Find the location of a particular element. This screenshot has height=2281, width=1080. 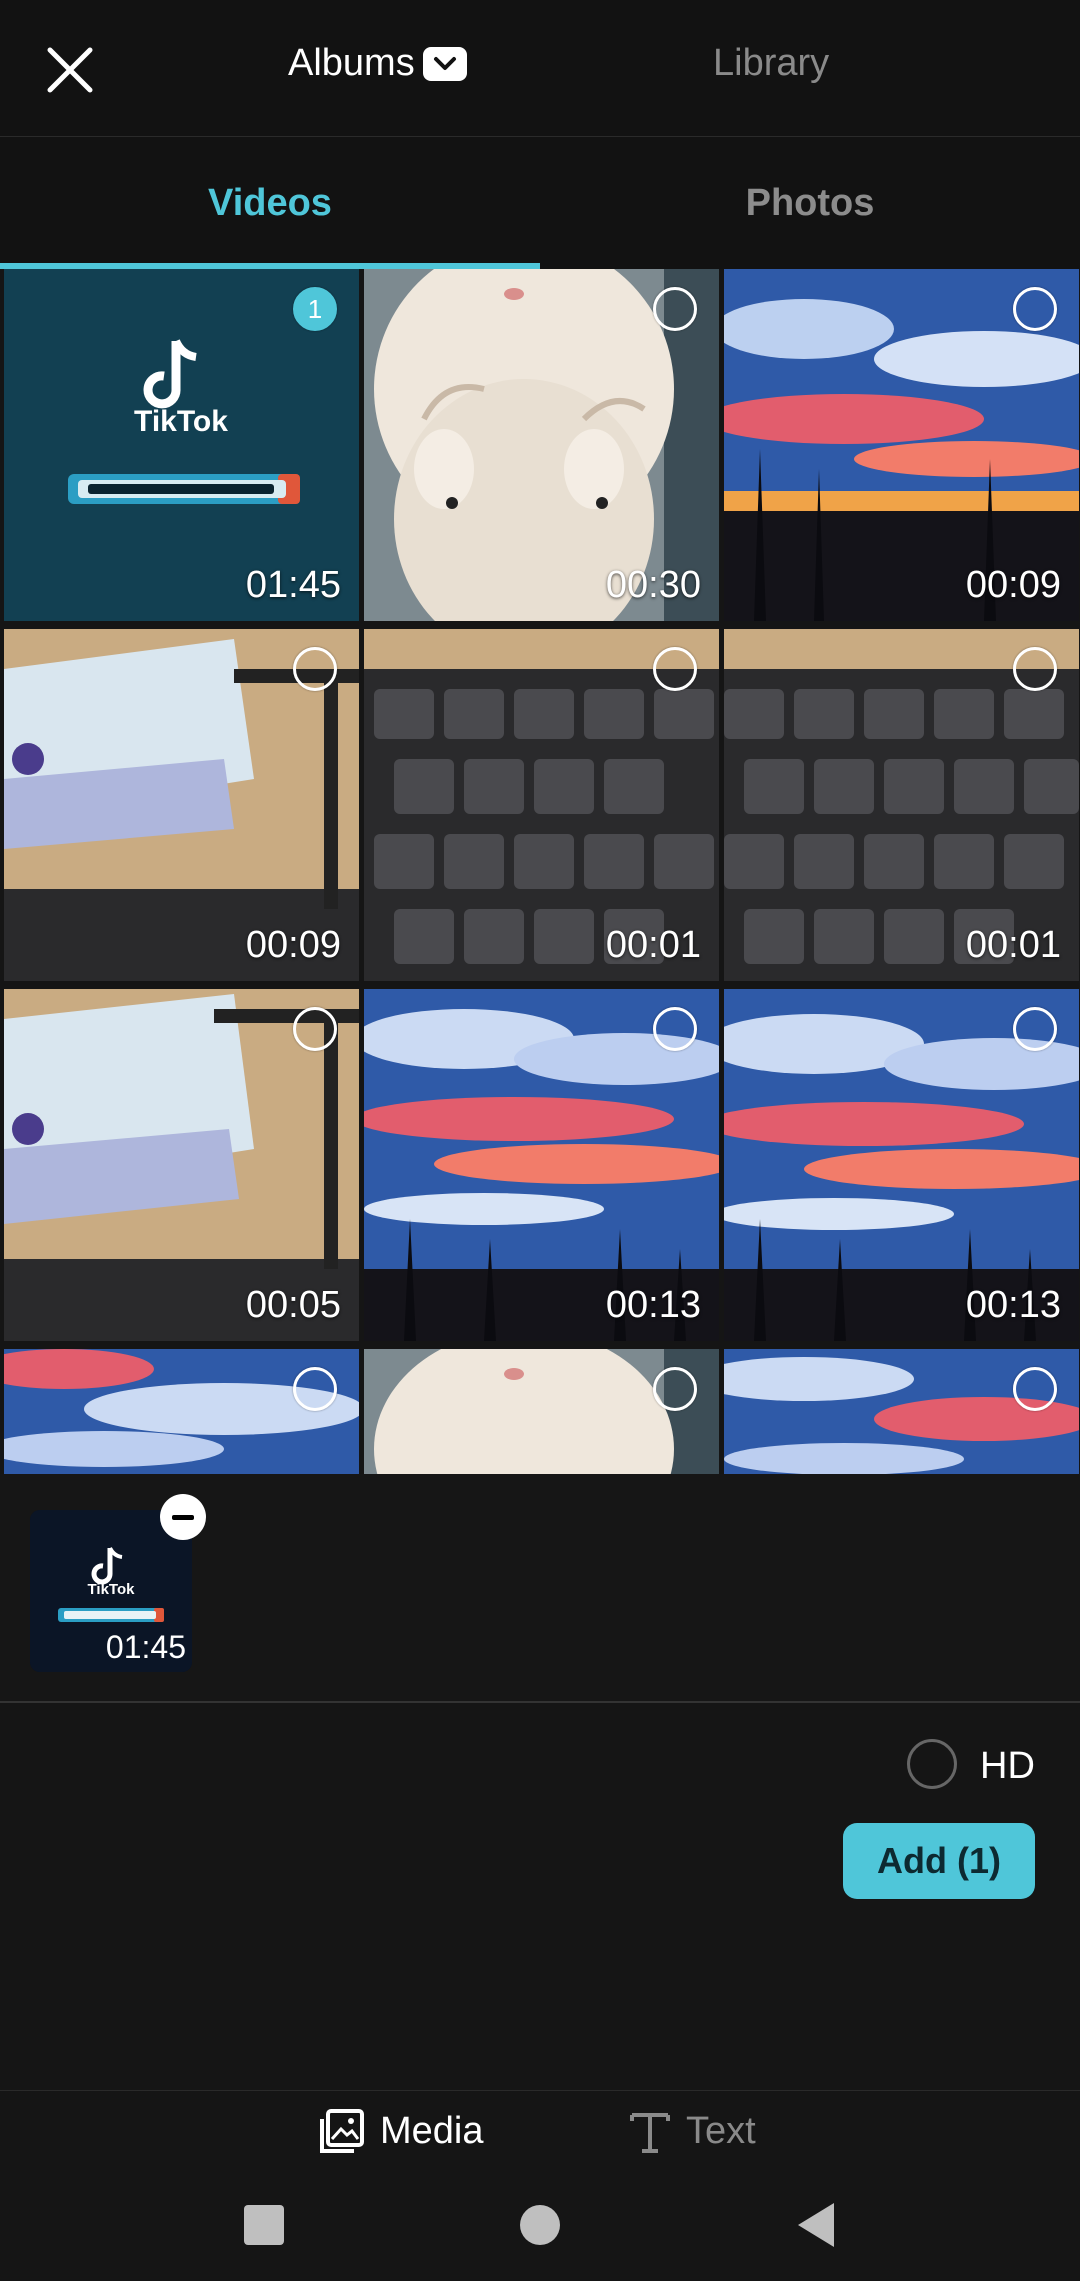

remove-selected-button is located at coordinates (183, 1517).